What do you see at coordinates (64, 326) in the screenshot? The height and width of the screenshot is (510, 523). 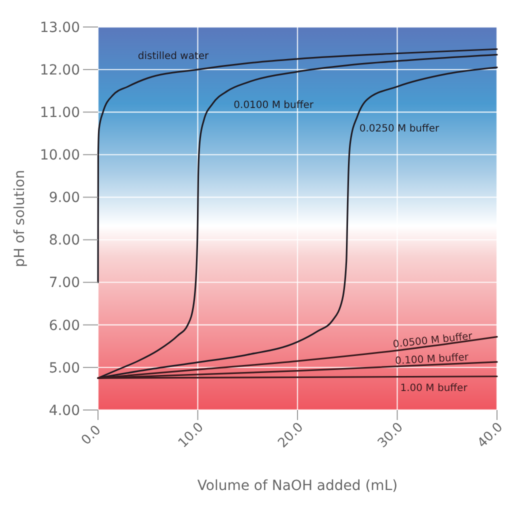 I see `y-tick-label: 6.00` at bounding box center [64, 326].